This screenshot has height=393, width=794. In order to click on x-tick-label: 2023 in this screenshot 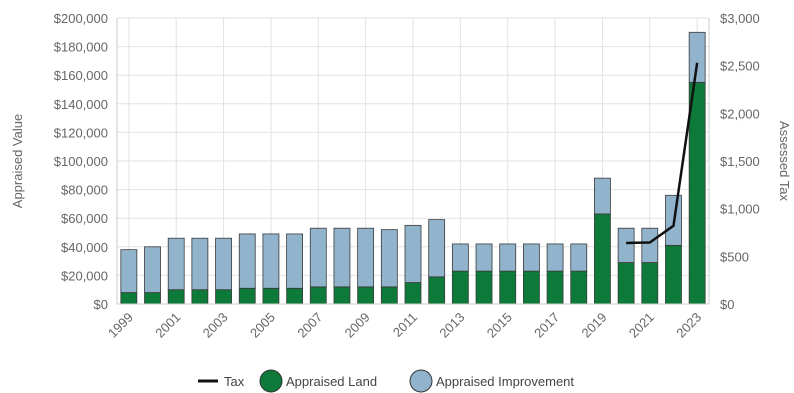, I will do `click(688, 325)`.